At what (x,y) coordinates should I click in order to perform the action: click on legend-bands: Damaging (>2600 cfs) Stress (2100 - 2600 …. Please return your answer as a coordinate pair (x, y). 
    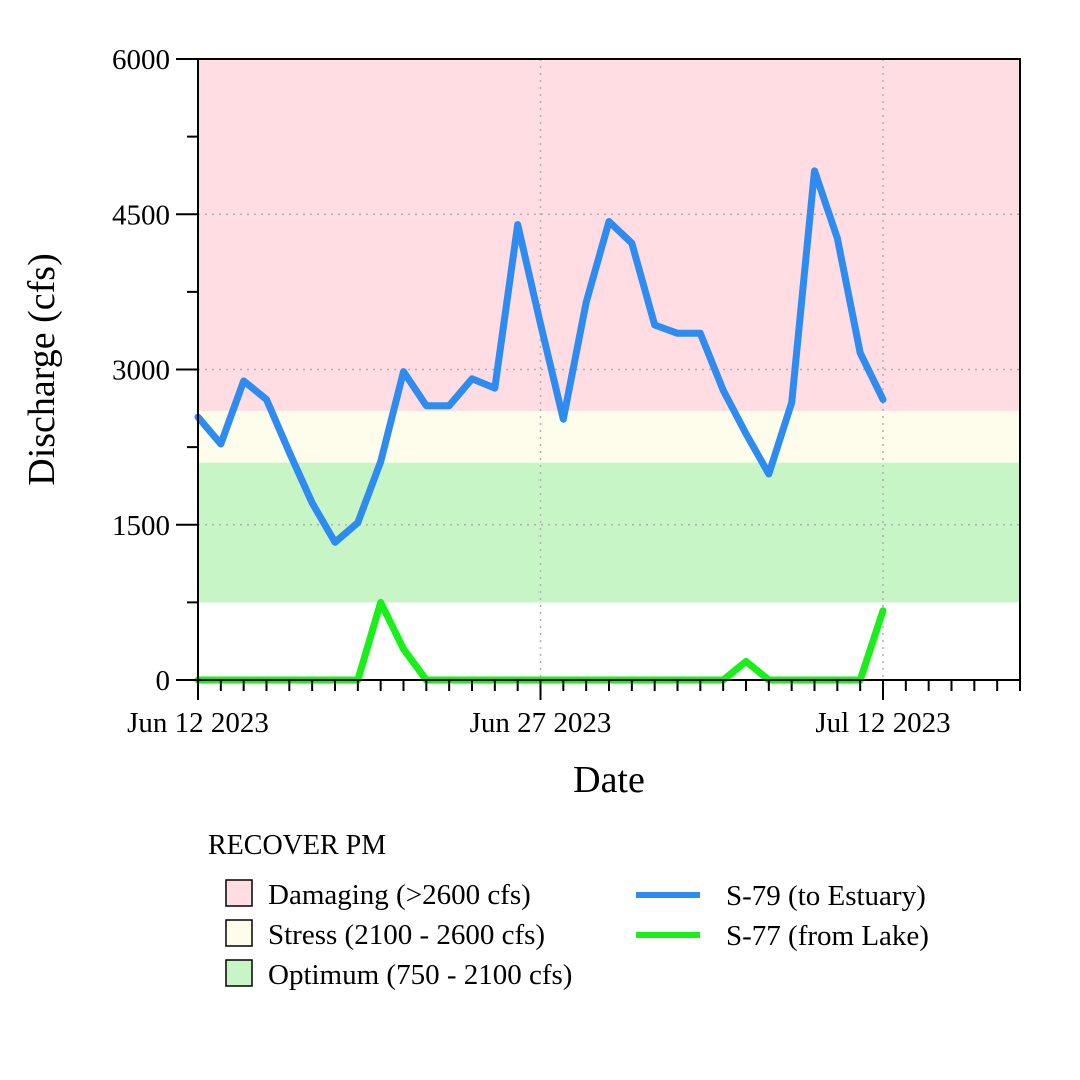
    Looking at the image, I should click on (398, 935).